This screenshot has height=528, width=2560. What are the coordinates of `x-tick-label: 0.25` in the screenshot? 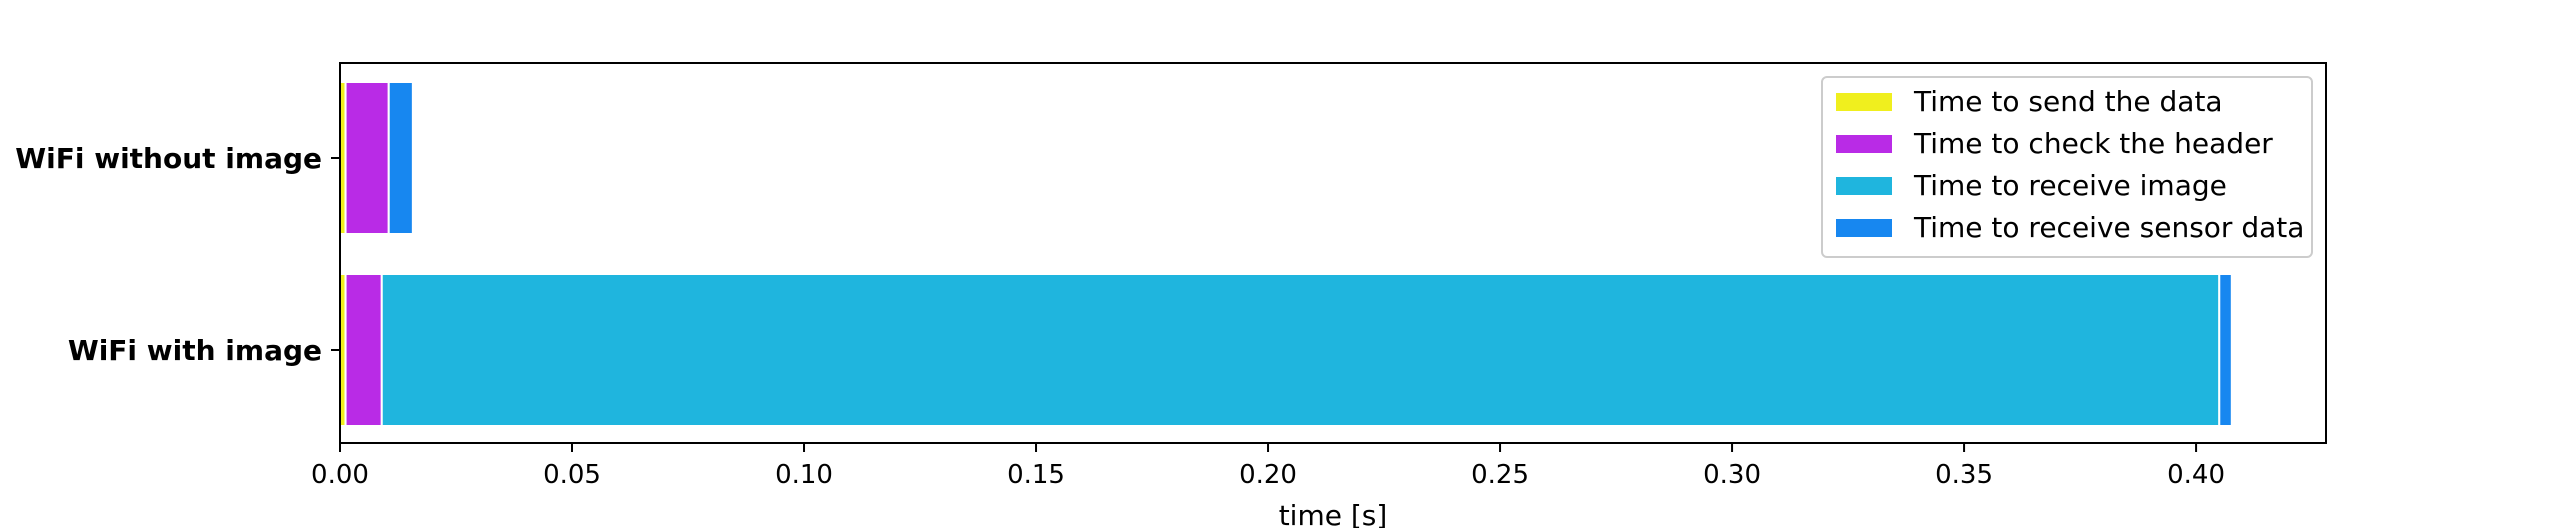 It's located at (1500, 475).